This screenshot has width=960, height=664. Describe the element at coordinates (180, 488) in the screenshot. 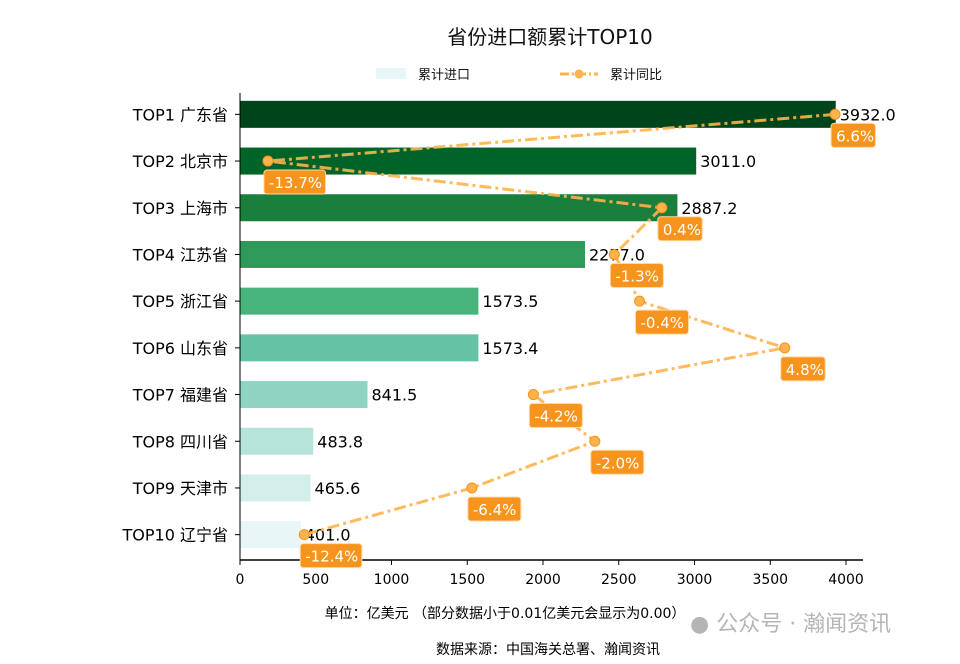

I see `y-tick-label: TOP9 天津市` at that location.